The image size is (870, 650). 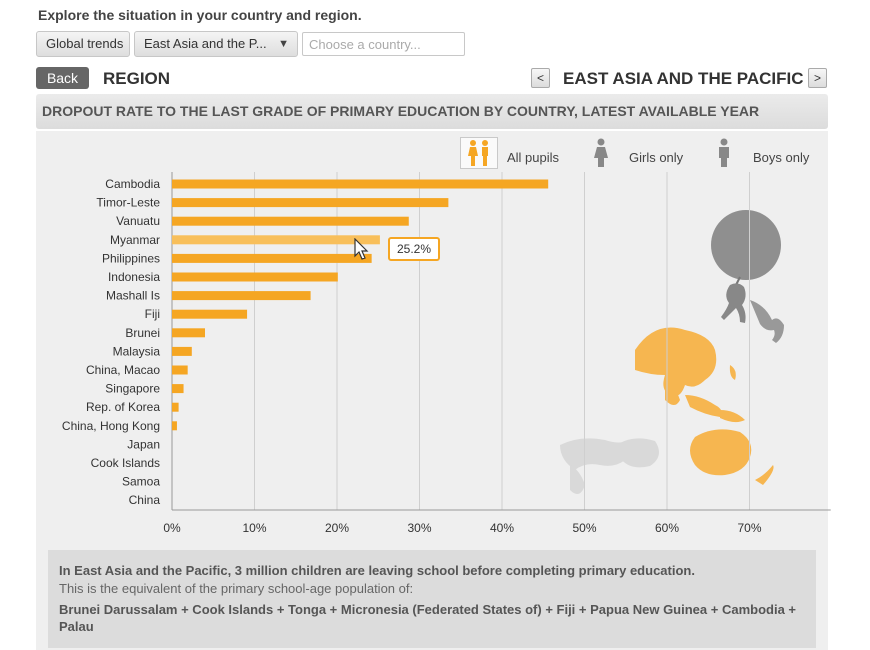 What do you see at coordinates (272, 258) in the screenshot?
I see `bar-philippines` at bounding box center [272, 258].